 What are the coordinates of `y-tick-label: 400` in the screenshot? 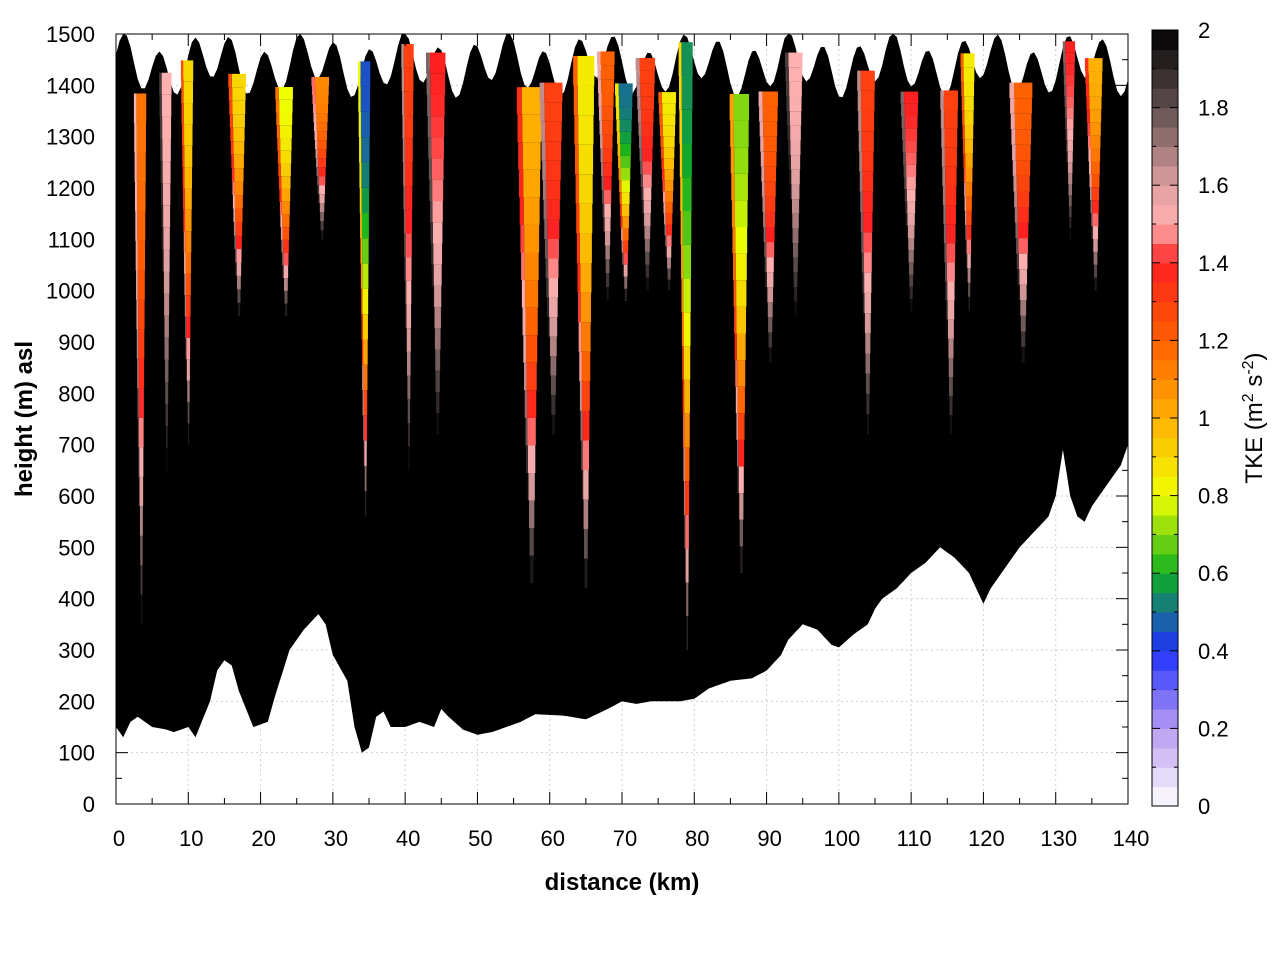 It's located at (76, 599).